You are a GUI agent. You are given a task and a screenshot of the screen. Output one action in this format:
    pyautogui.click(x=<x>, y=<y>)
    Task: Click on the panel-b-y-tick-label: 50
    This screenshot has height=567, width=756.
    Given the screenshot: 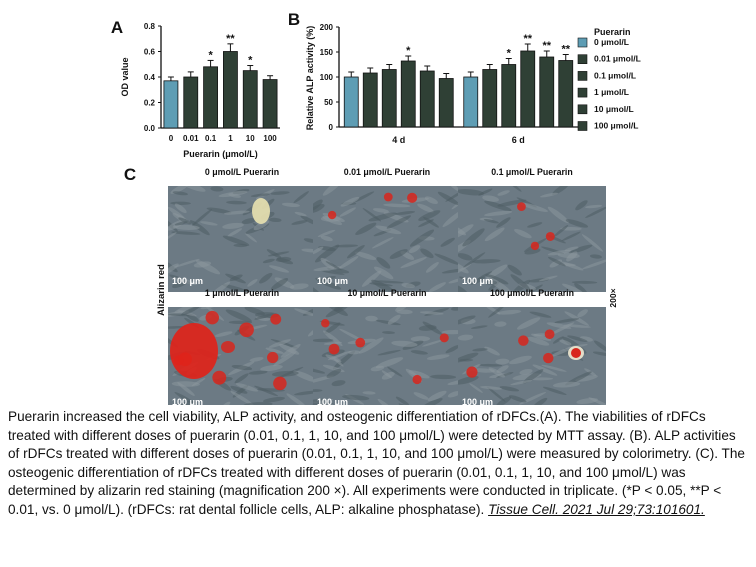 What is the action you would take?
    pyautogui.click(x=328, y=102)
    